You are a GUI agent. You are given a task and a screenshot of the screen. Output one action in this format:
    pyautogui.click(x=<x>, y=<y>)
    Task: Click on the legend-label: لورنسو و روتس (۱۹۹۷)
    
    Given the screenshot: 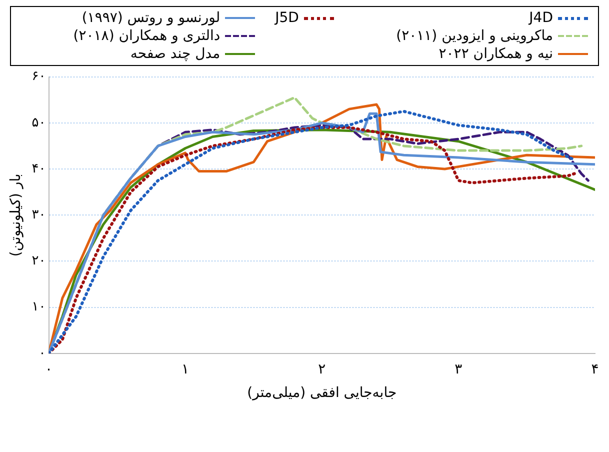 What is the action you would take?
    pyautogui.click(x=151, y=18)
    